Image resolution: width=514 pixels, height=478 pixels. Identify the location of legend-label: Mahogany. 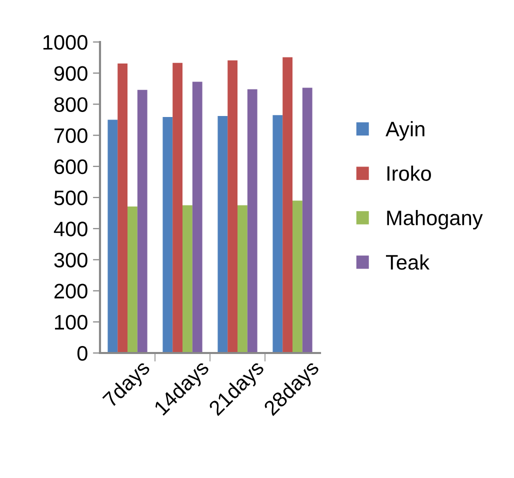
(435, 220).